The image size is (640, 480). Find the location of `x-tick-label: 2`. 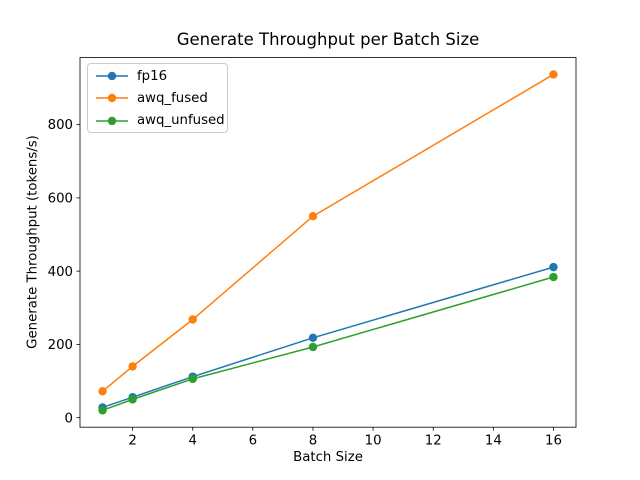

x-tick-label: 2 is located at coordinates (132, 441).